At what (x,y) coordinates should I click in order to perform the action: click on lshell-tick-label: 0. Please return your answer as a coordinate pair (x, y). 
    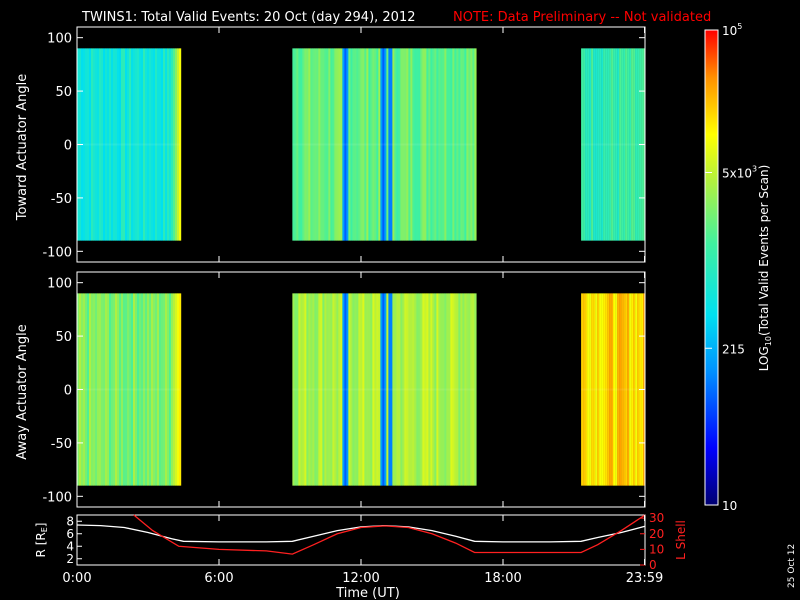
    Looking at the image, I should click on (653, 565).